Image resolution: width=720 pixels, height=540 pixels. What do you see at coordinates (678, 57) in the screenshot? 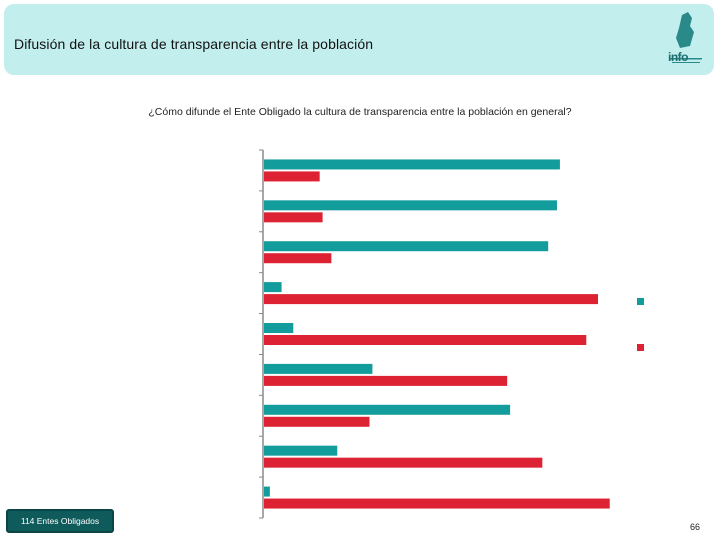
I see `logo-text: info` at bounding box center [678, 57].